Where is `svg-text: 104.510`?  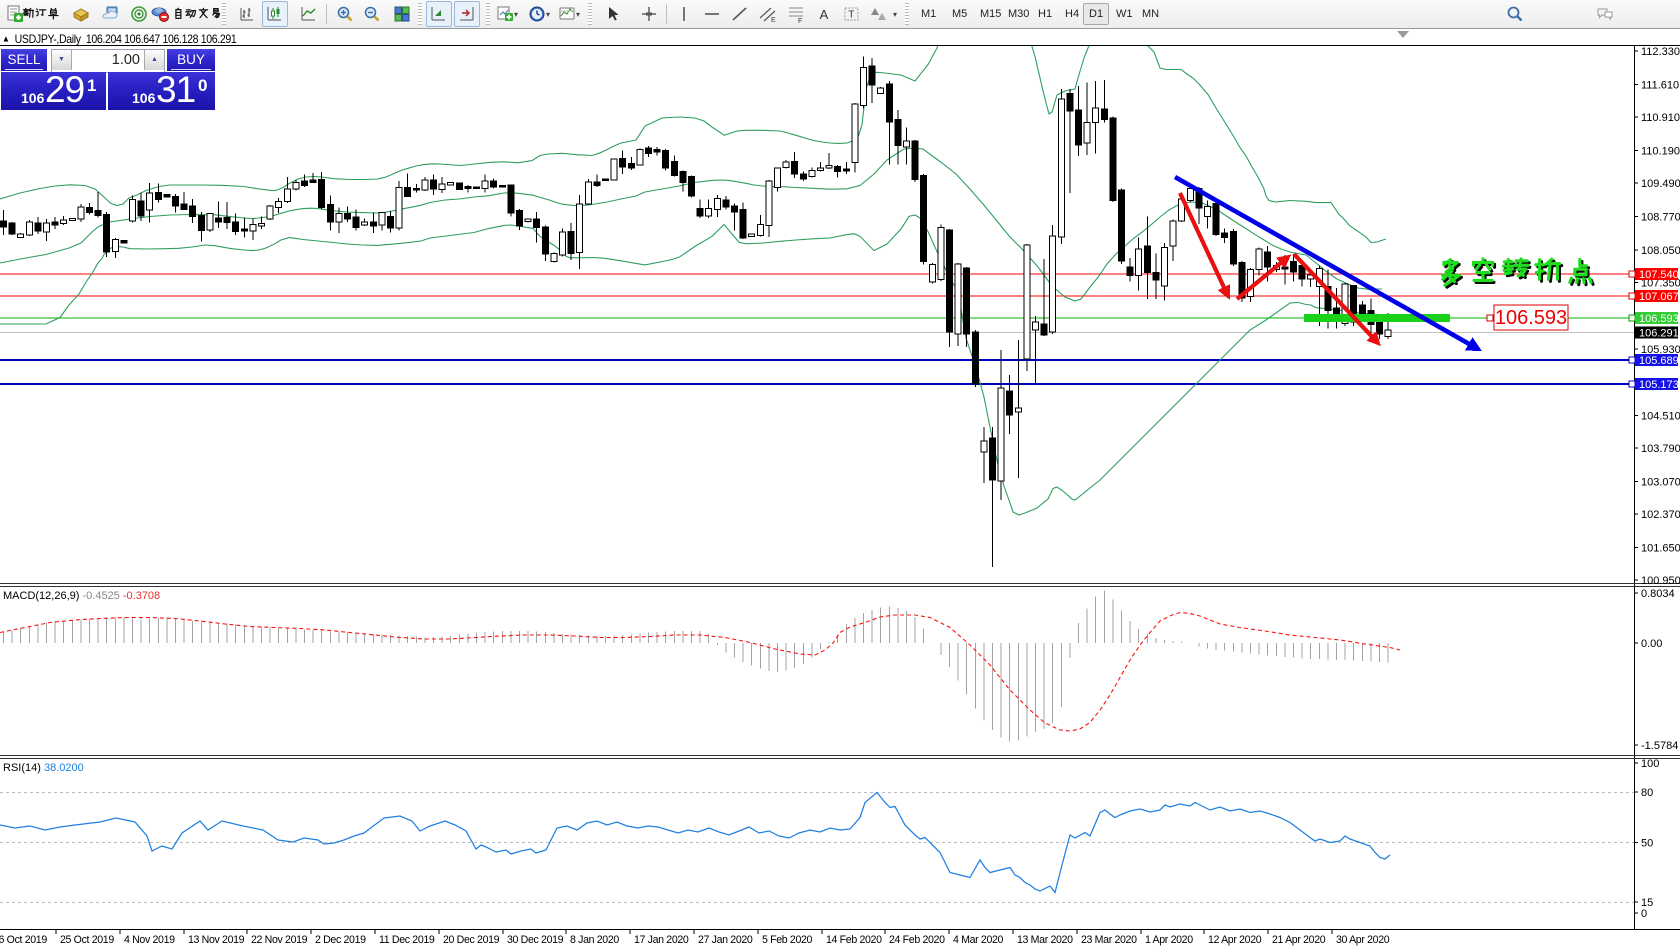 svg-text: 104.510 is located at coordinates (1660, 417).